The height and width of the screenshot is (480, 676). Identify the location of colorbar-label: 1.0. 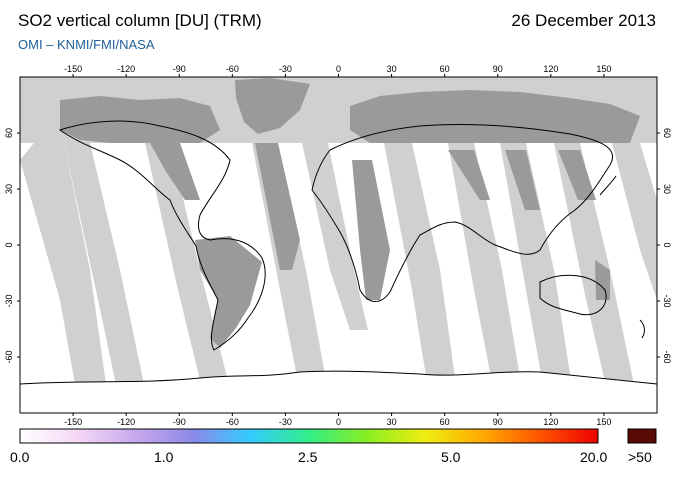
(164, 457).